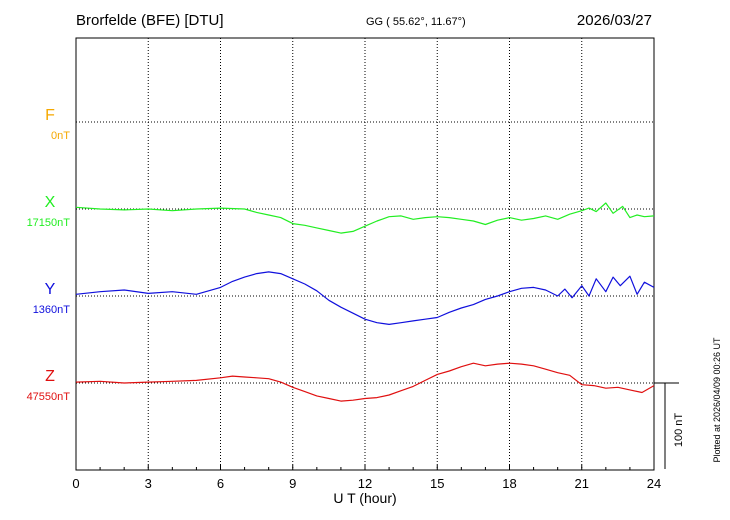 The image size is (730, 520). I want to click on series-baseline-y: 1360nT, so click(52, 310).